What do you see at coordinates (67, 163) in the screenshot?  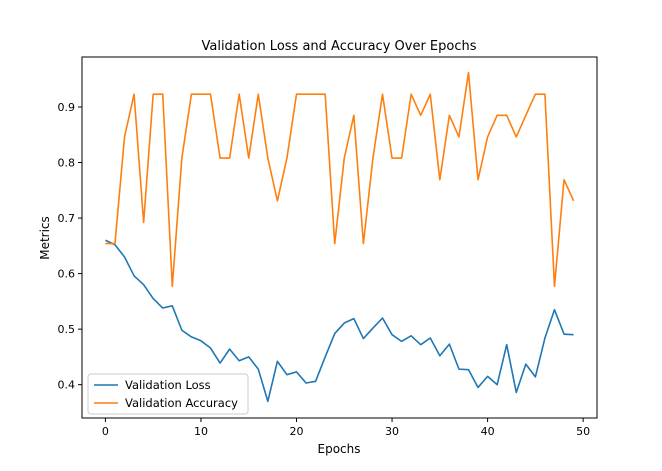 I see `y-tick-label: 0.8` at bounding box center [67, 163].